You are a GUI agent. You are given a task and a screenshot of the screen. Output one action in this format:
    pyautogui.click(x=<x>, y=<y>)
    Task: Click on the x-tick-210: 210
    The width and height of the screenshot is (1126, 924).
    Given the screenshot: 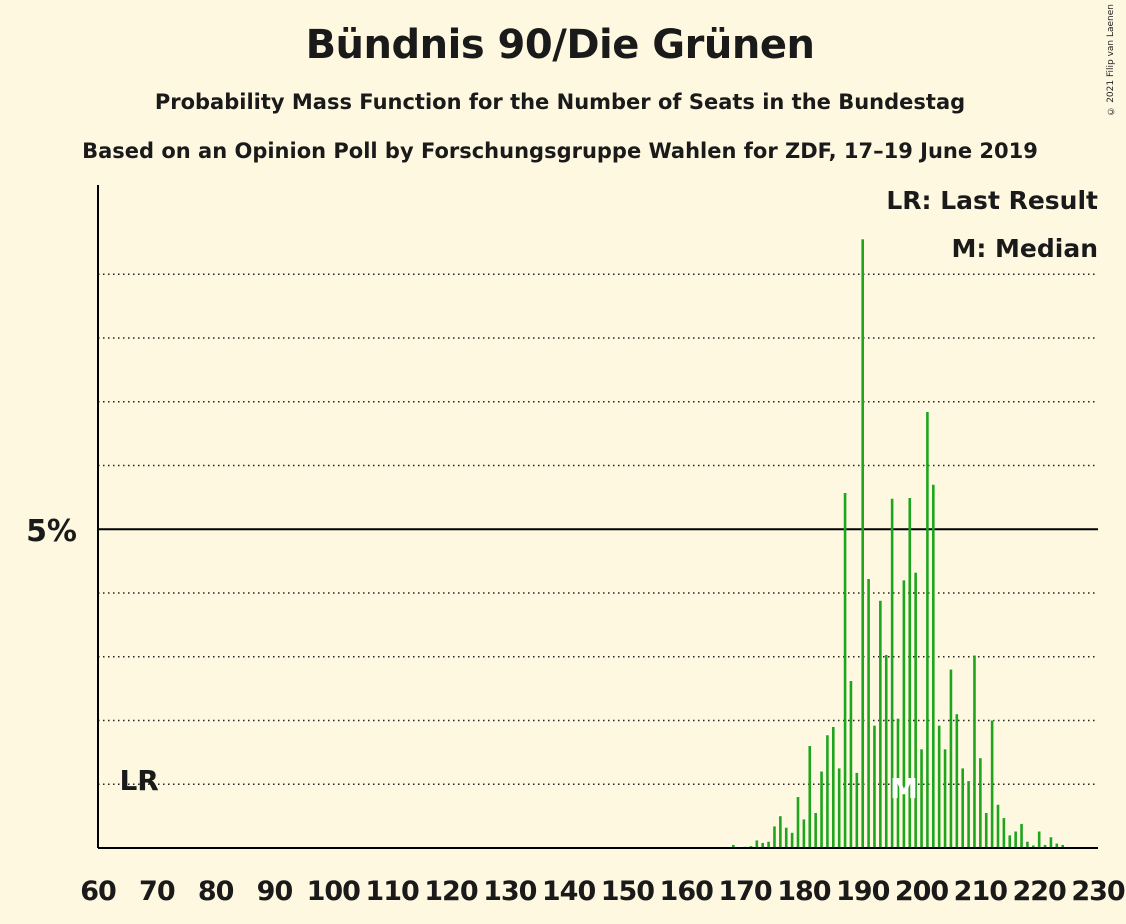 What is the action you would take?
    pyautogui.click(x=981, y=891)
    